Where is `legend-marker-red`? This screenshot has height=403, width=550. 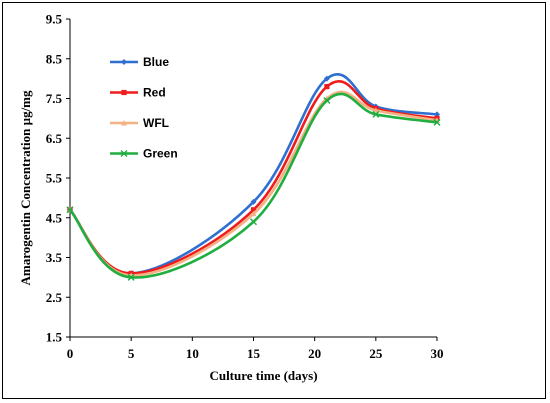
legend-marker-red is located at coordinates (124, 92).